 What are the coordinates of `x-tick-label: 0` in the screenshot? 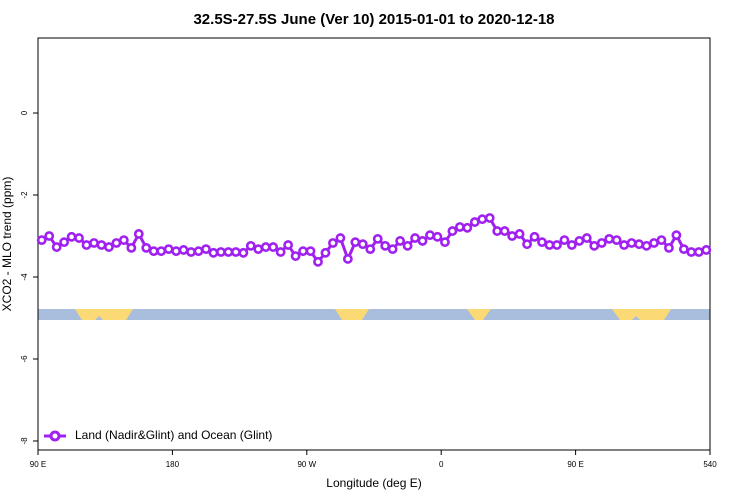 It's located at (441, 464).